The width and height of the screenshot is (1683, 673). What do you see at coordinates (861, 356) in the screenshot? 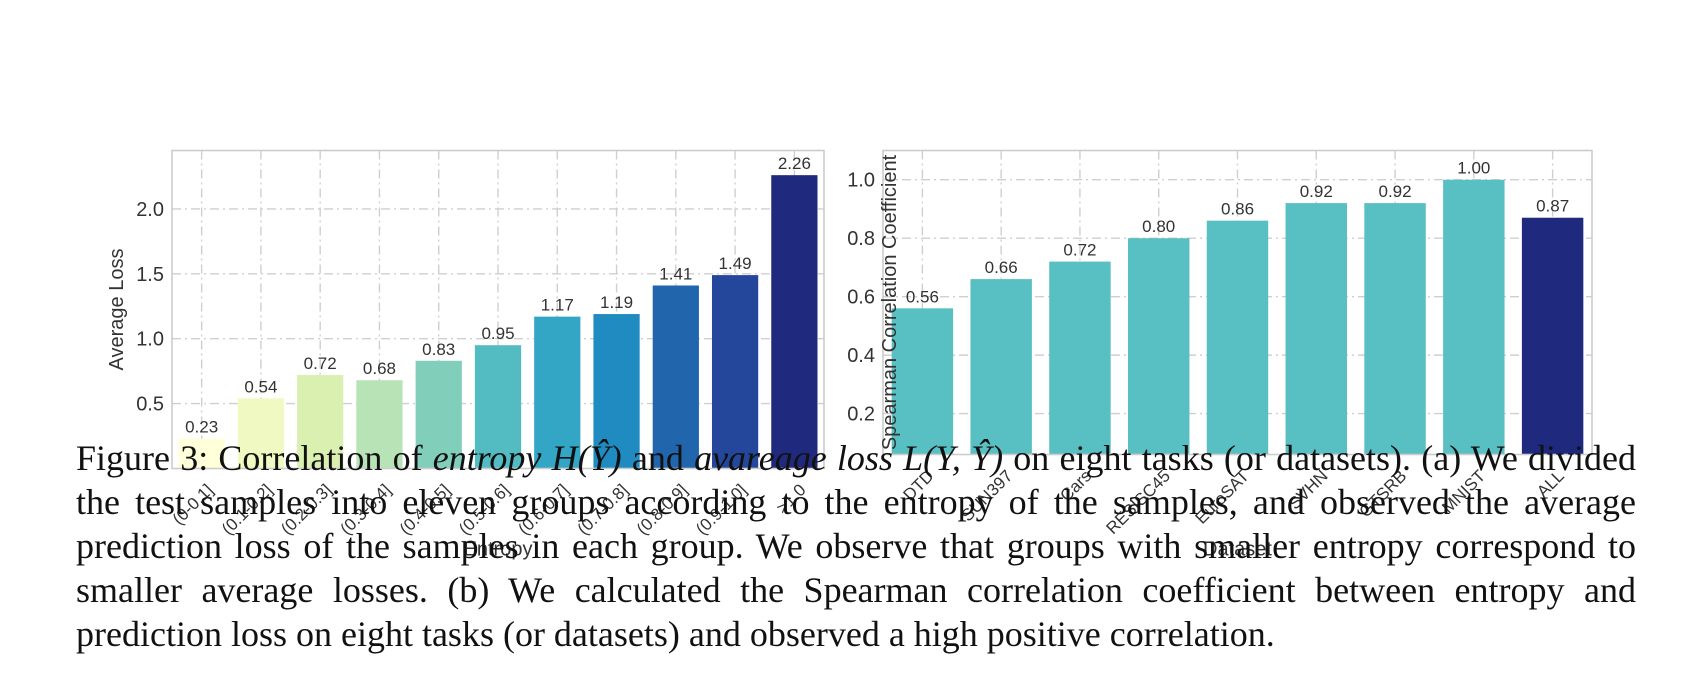
I see `y-tick-label: 0.4` at bounding box center [861, 356].